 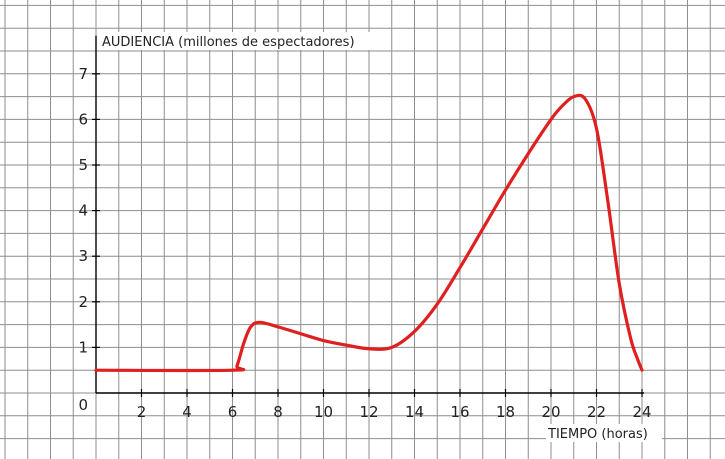 I want to click on y-tick-label: 4, so click(x=83, y=211).